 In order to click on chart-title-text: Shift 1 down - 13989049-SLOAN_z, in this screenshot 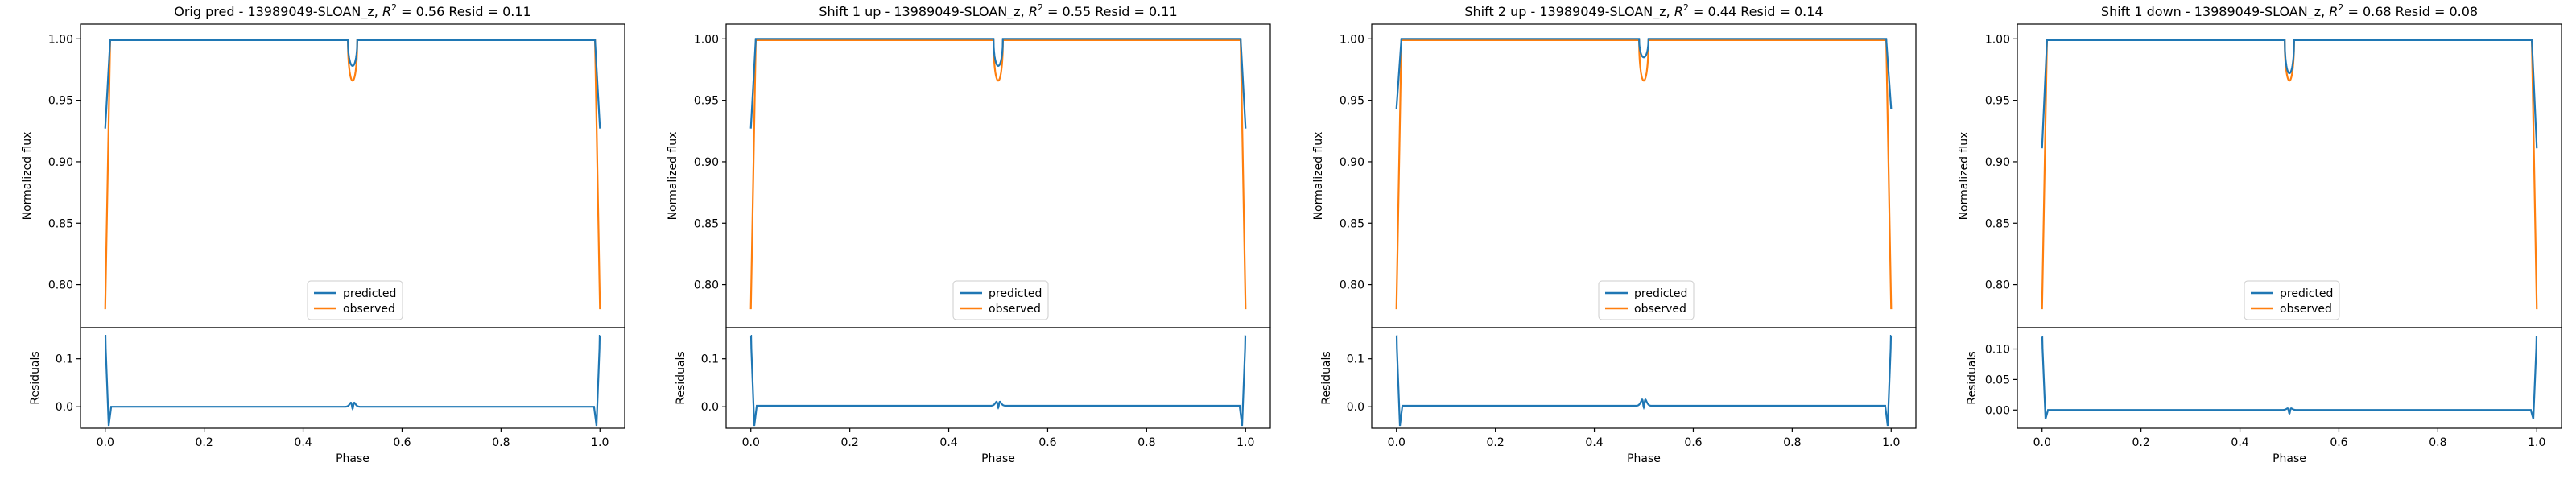, I will do `click(2215, 12)`.